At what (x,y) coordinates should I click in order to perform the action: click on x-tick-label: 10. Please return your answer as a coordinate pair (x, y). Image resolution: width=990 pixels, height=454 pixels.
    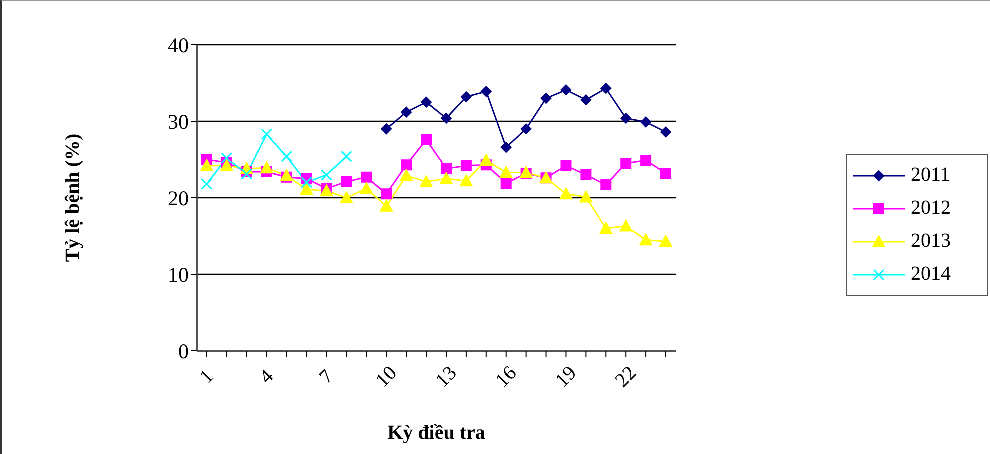
    Looking at the image, I should click on (387, 377).